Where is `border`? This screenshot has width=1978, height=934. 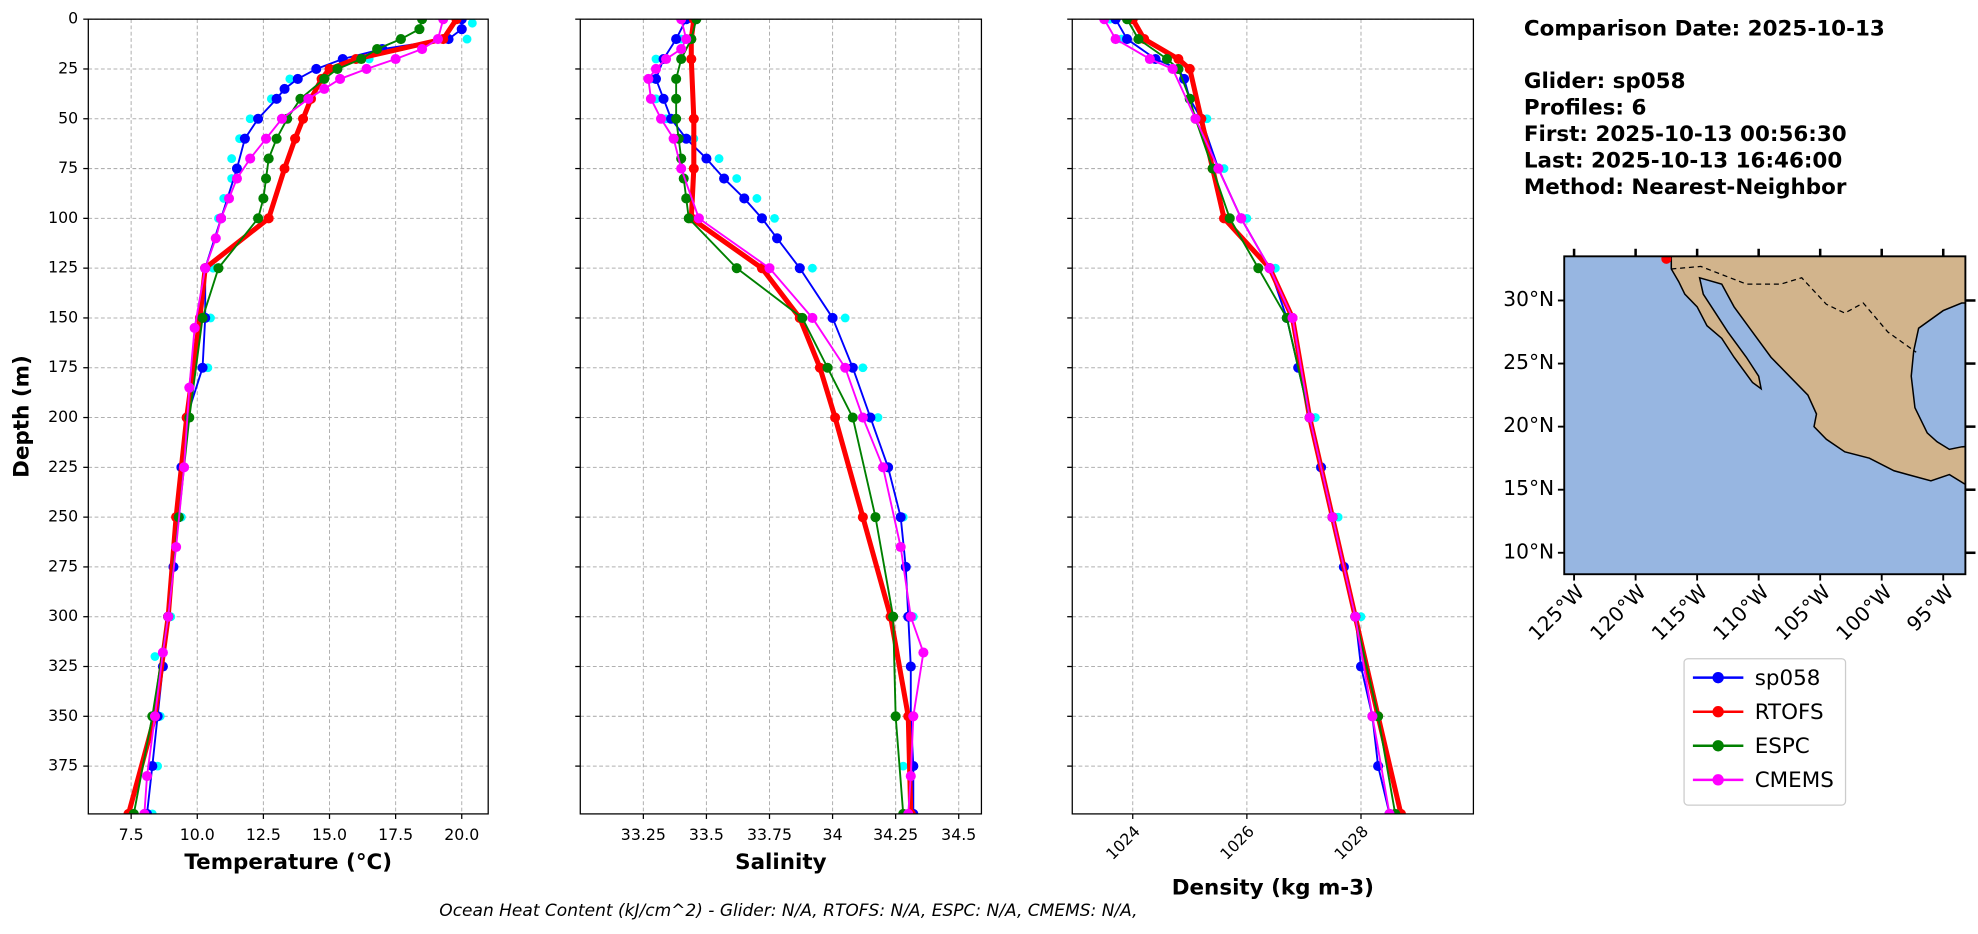
border is located at coordinates (1794, 309).